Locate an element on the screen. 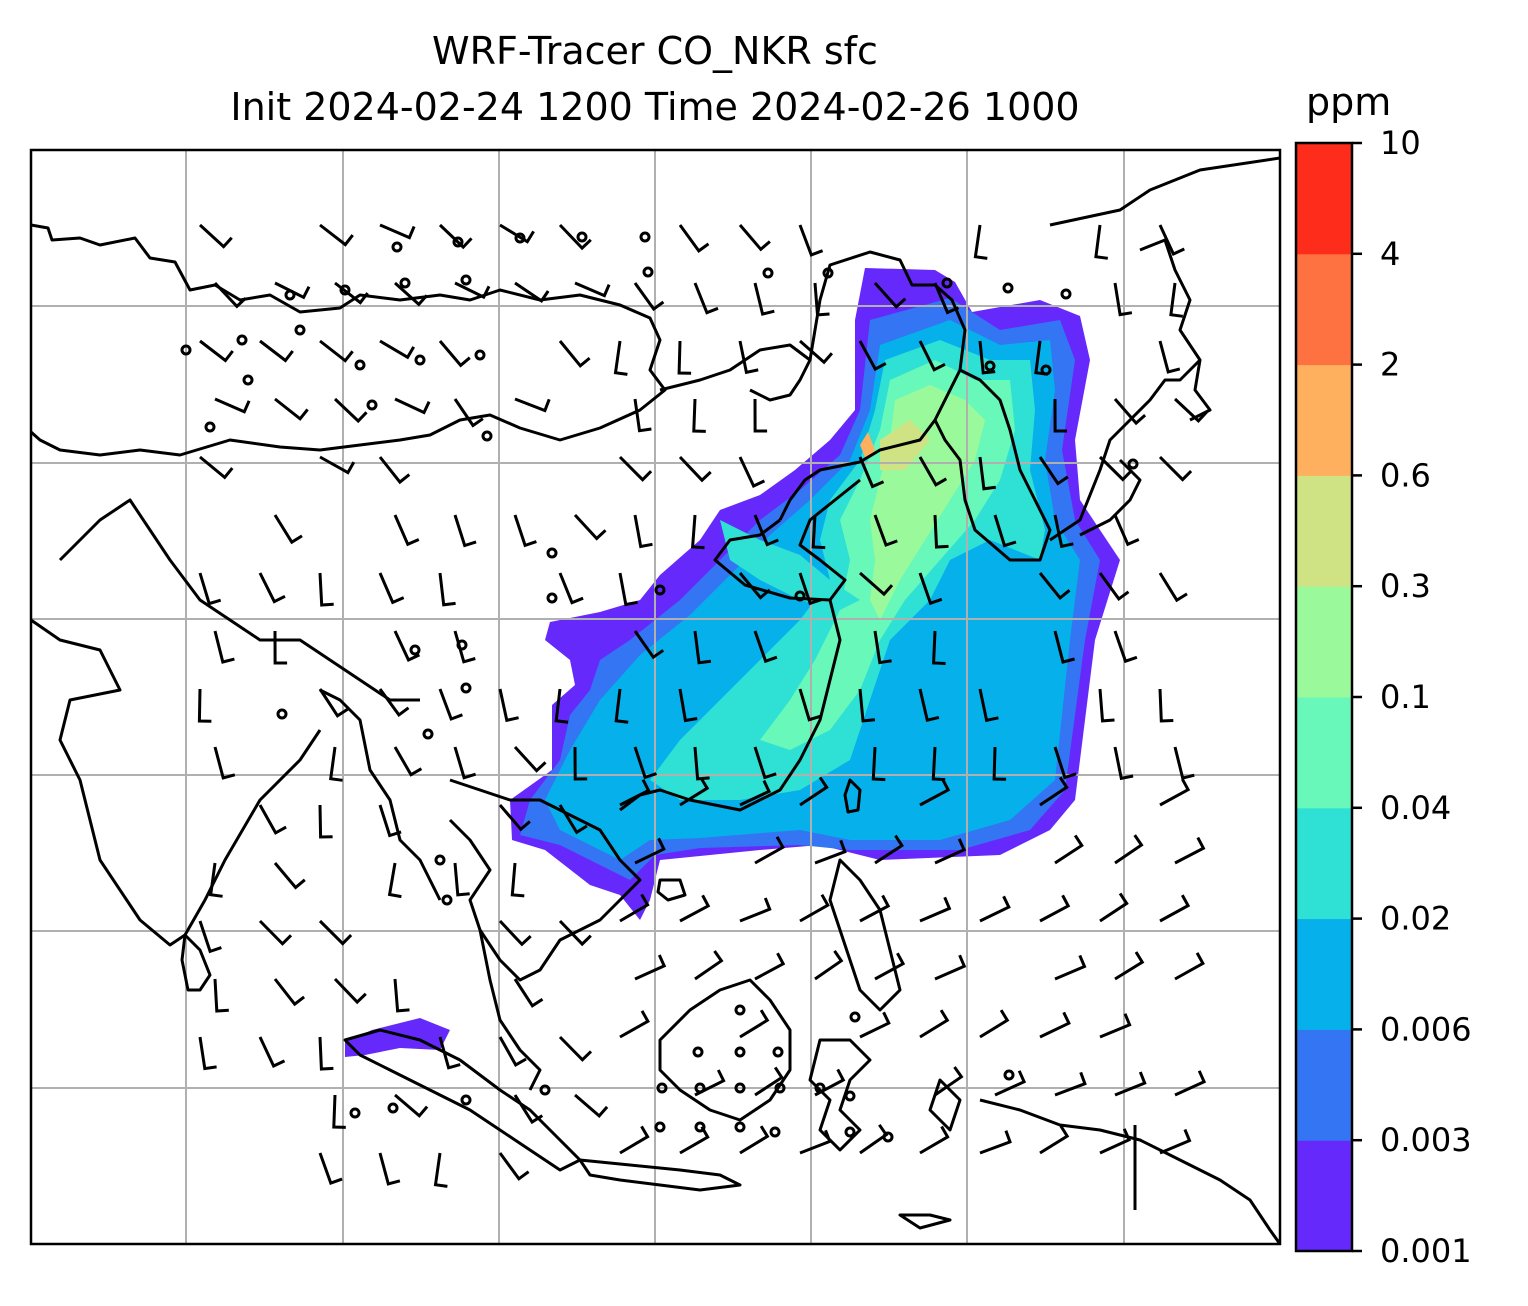 Image resolution: width=1528 pixels, height=1306 pixels. colorbar-tick-label: 0.02 is located at coordinates (1415, 919).